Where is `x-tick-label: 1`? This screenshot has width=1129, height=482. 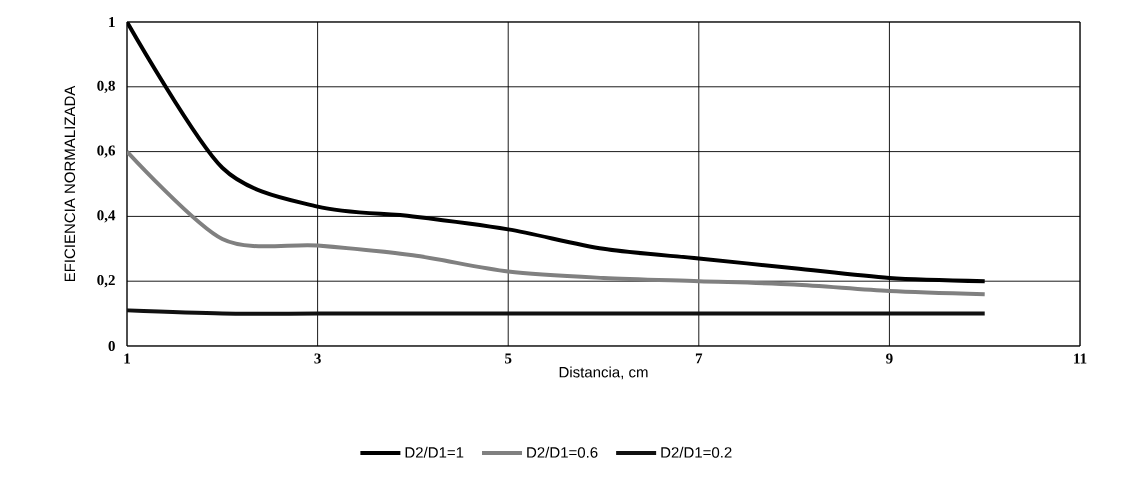
x-tick-label: 1 is located at coordinates (127, 358).